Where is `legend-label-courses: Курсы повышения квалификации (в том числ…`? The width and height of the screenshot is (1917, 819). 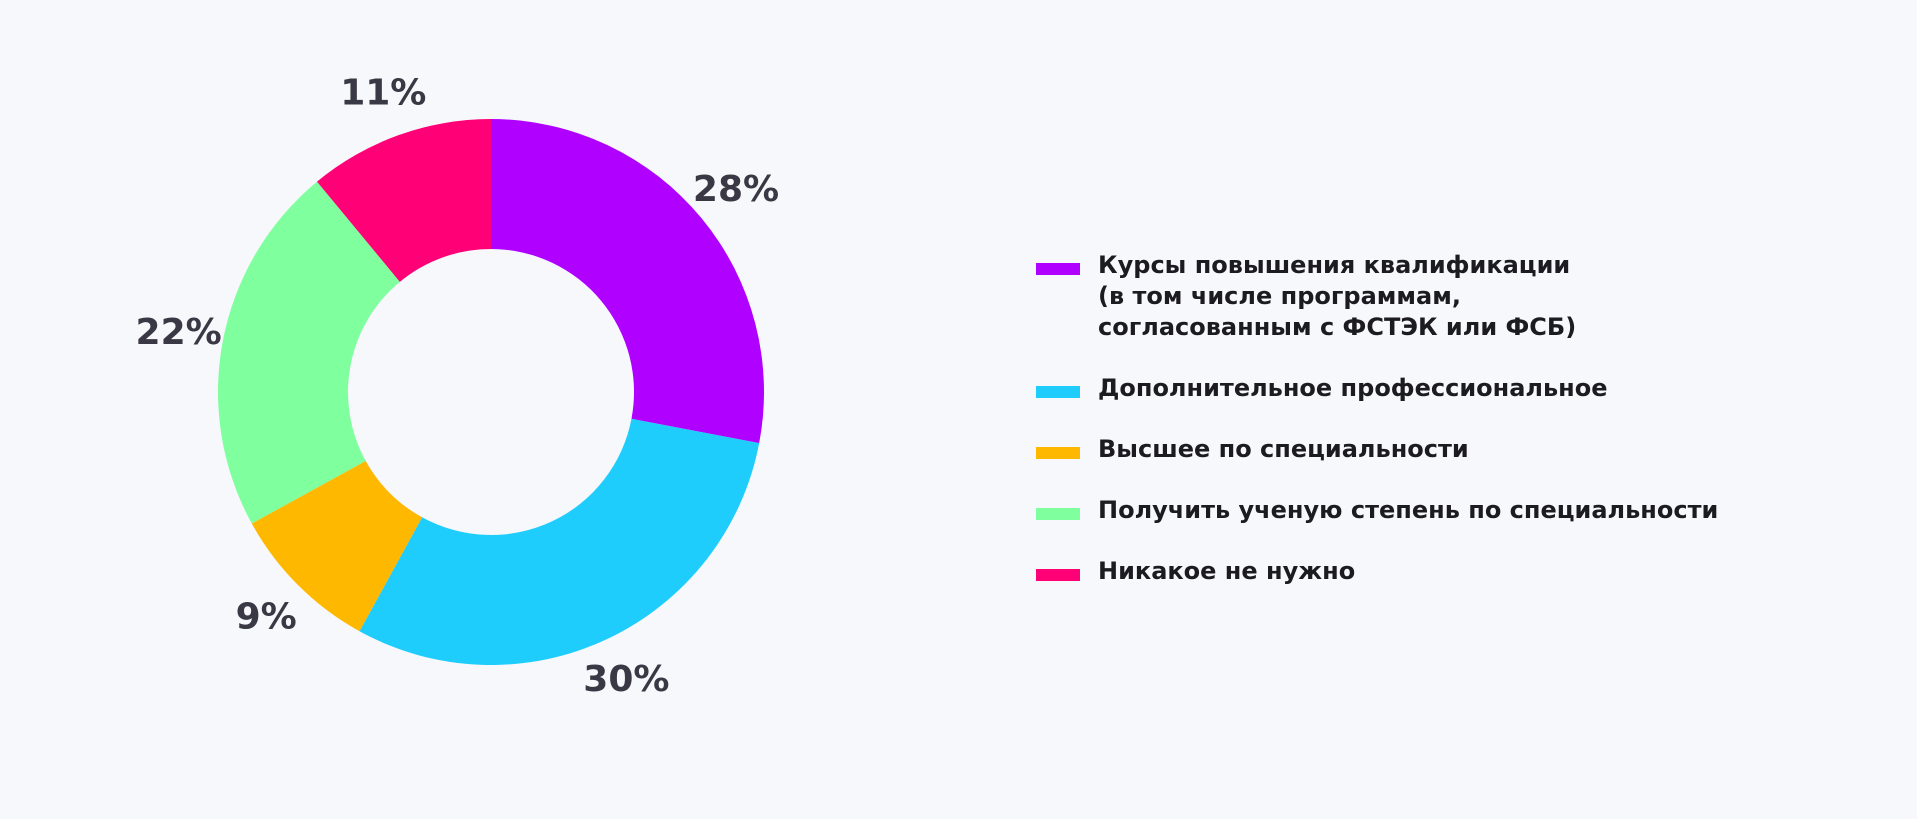
legend-label-courses: Курсы повышения квалификации (в том числ… is located at coordinates (1337, 296).